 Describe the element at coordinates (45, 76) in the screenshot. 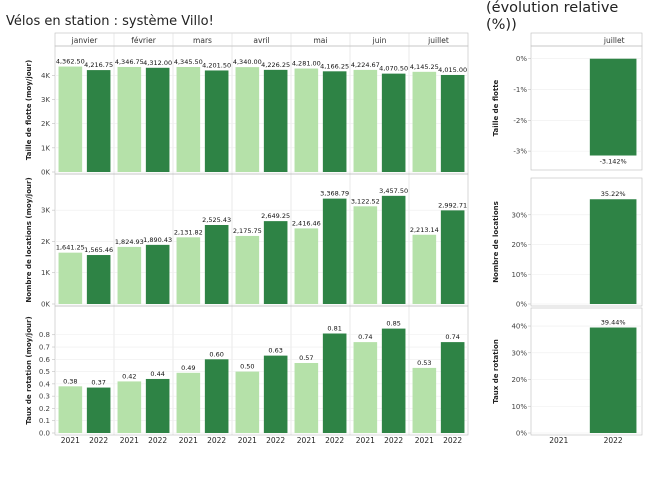

I see `y-tick-label: 4K` at that location.